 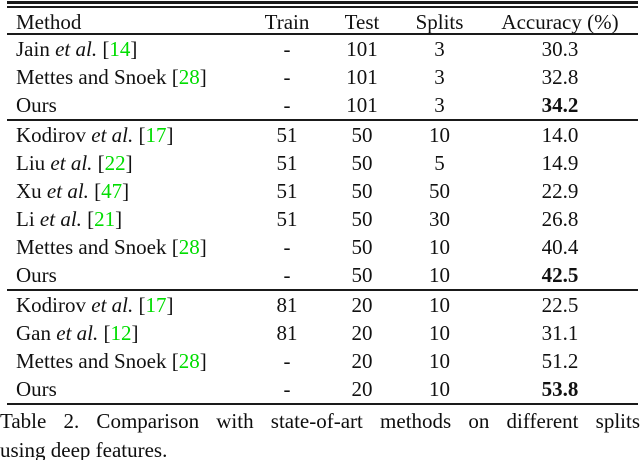 I want to click on bottom-rule, so click(x=322, y=404).